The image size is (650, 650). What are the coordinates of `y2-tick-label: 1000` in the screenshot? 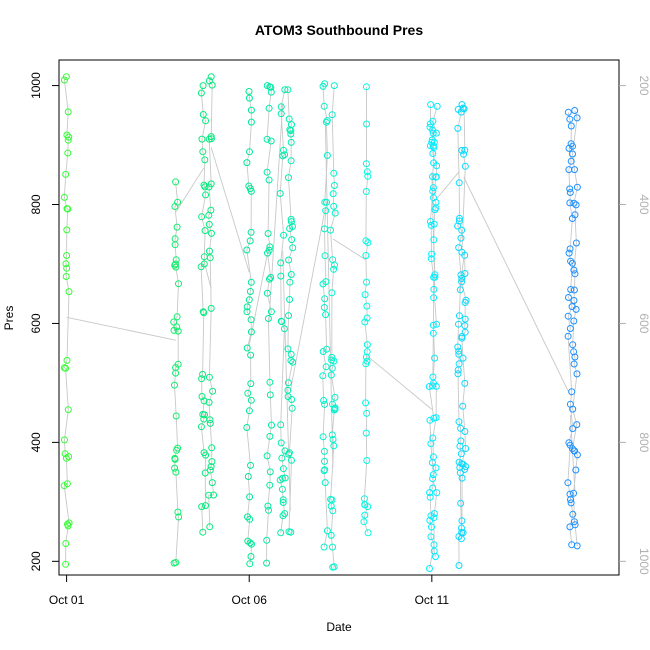 It's located at (643, 561).